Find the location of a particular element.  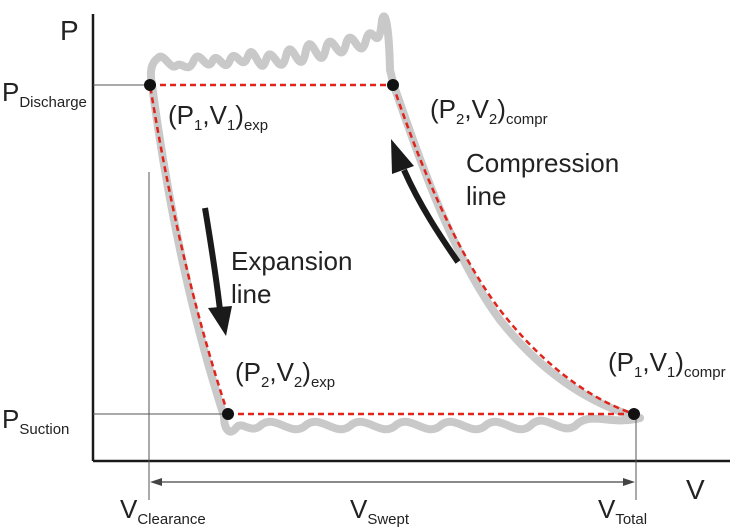

point-p1v1-exp-dot is located at coordinates (150, 85).